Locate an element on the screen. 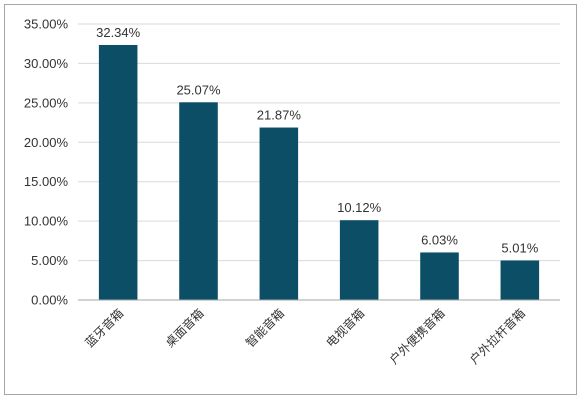  x-category-label: 智能音箱 is located at coordinates (264, 328).